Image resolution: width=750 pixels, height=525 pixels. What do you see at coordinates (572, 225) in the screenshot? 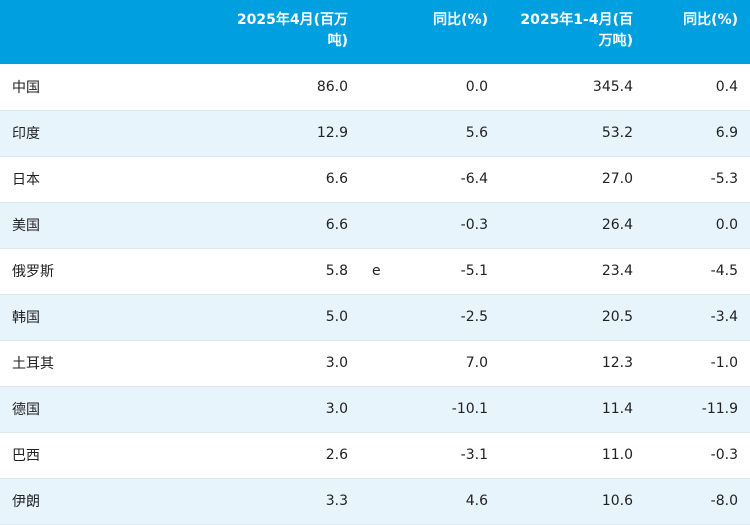
I see `cell-ytd-2025: 26.4` at bounding box center [572, 225].